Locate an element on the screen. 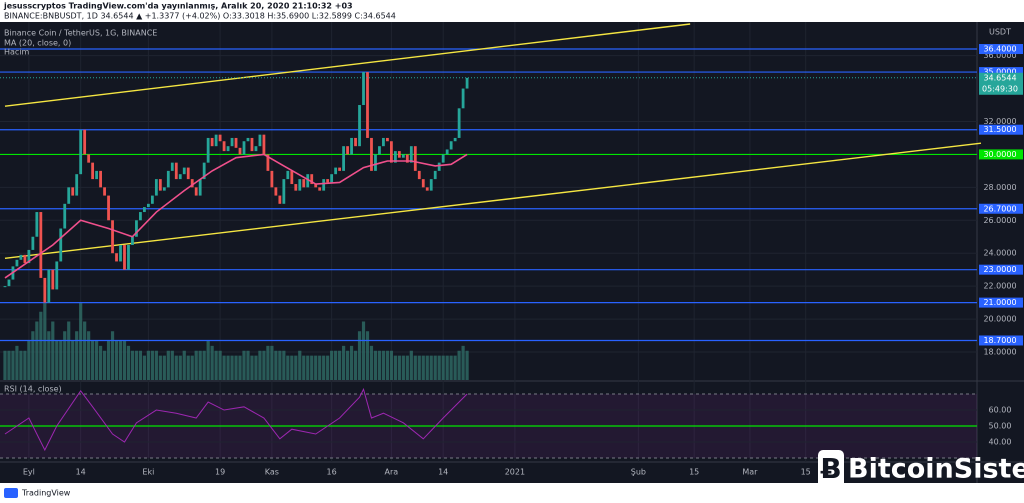 The height and width of the screenshot is (503, 1024). rsi-tick-label: 40.00 is located at coordinates (1000, 442).